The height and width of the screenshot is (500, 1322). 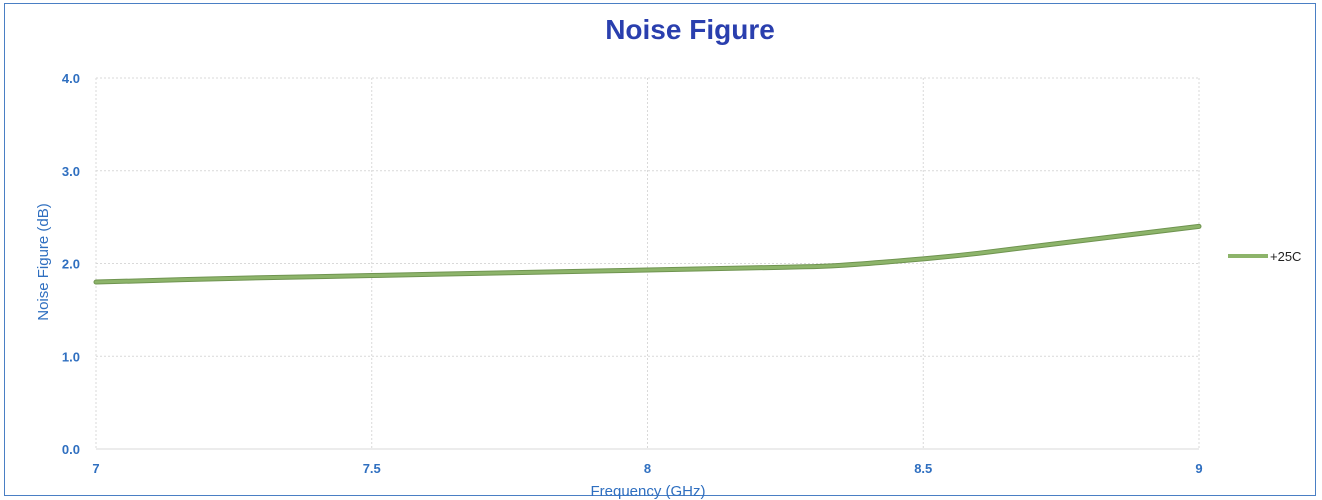 I want to click on chart-title: Noise Figure, so click(x=690, y=29).